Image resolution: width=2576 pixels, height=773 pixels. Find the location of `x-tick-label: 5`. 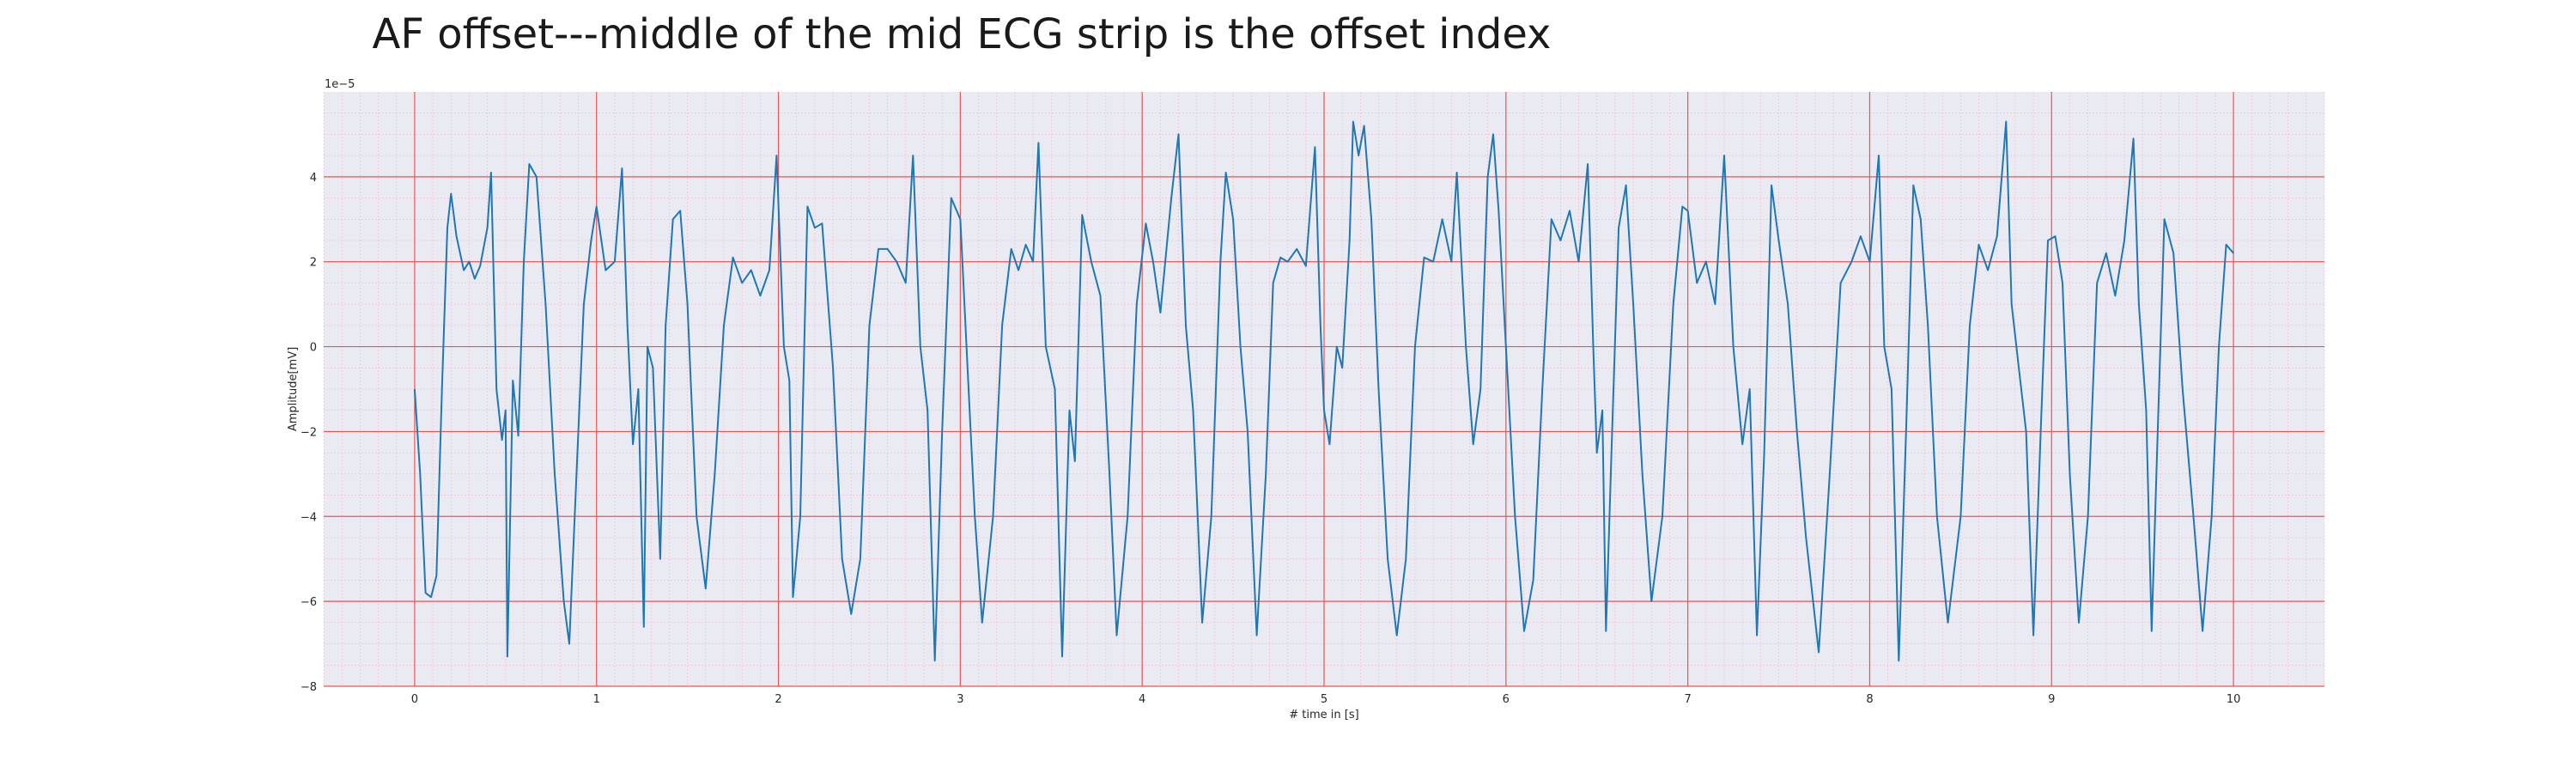

x-tick-label: 5 is located at coordinates (1324, 699).